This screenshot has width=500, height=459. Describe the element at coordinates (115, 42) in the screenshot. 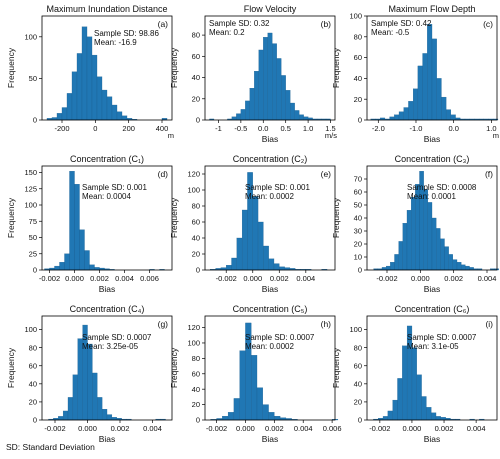

I see `stat-mean: Mean: -16.9` at that location.